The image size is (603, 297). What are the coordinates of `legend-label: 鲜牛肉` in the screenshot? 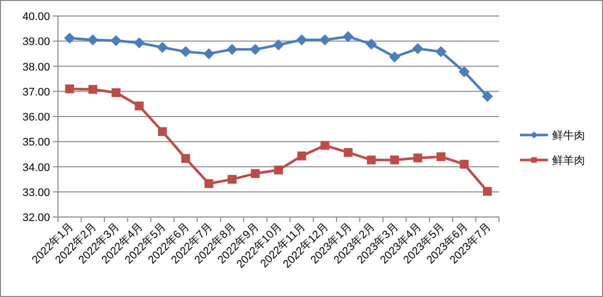 It's located at (568, 135).